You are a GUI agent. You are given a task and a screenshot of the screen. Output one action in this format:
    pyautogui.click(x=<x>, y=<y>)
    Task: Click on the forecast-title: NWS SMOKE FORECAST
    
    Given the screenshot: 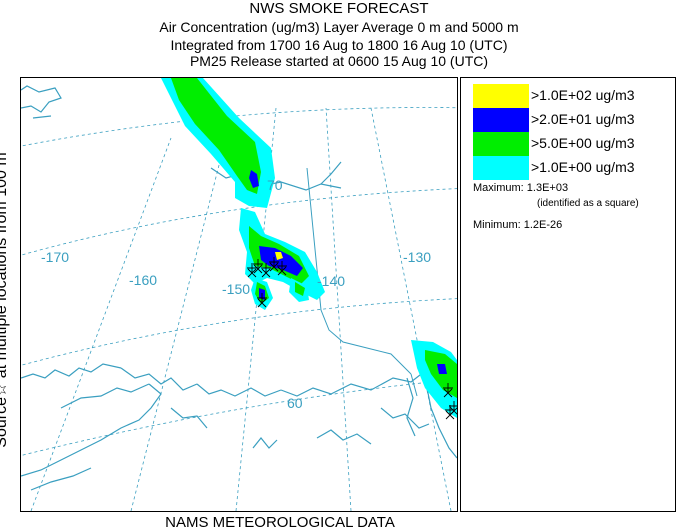 What is the action you would take?
    pyautogui.click(x=339, y=8)
    